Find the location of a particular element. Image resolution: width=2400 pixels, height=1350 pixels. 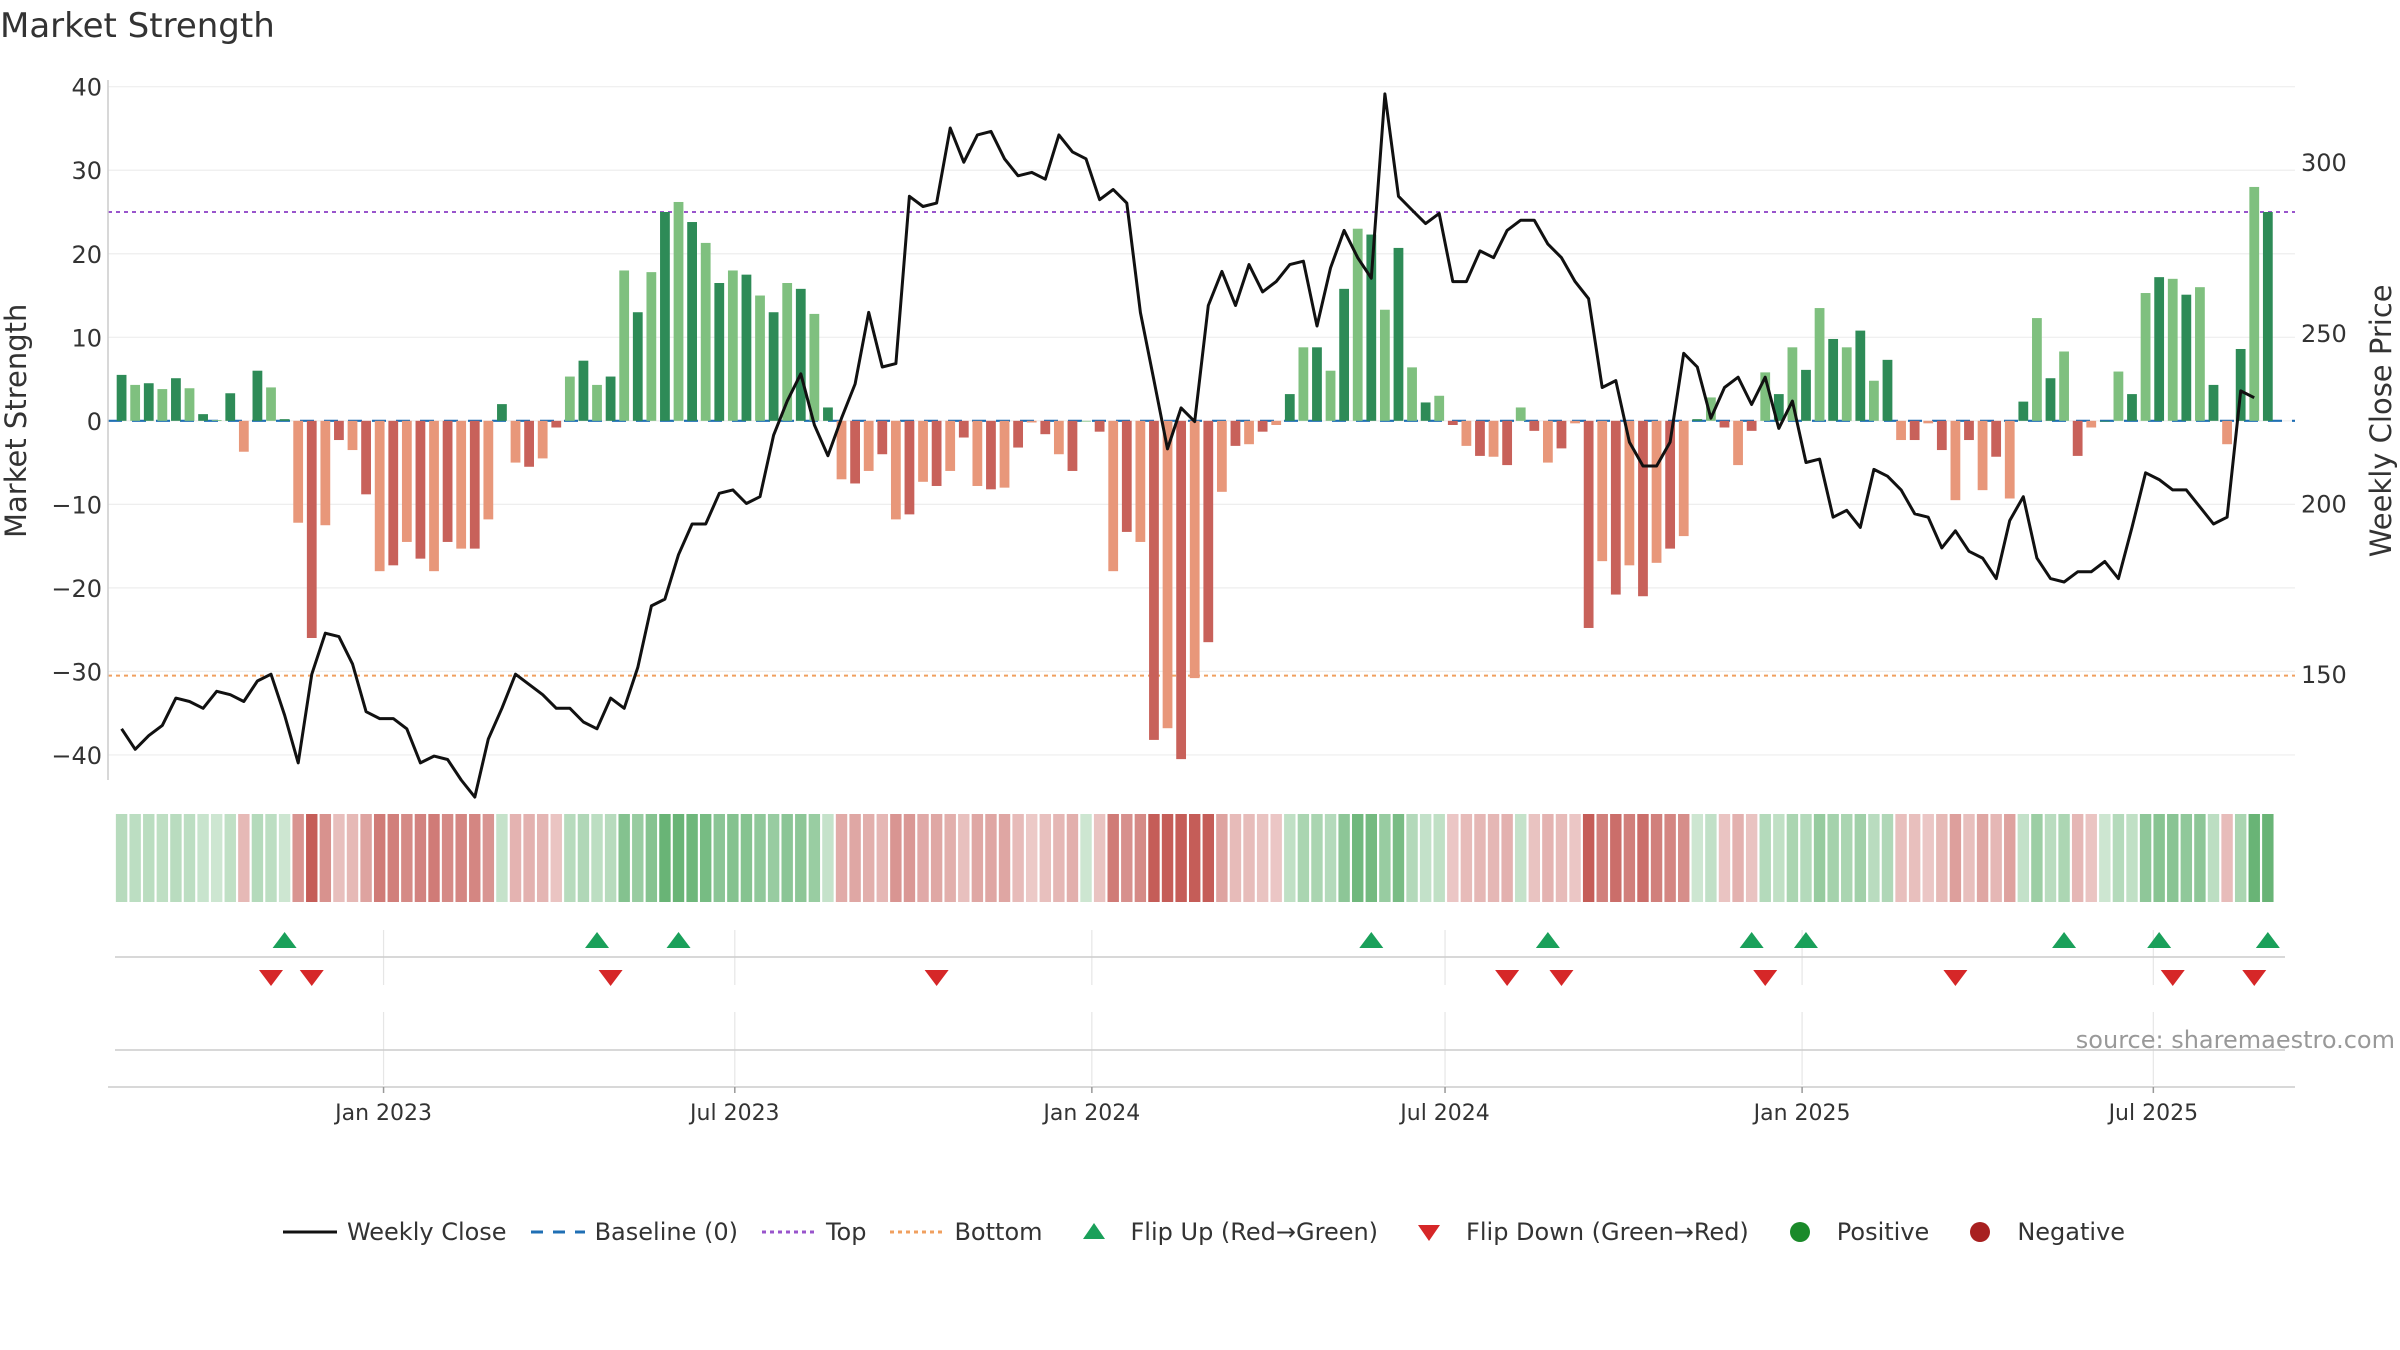

legend-label: Positive is located at coordinates (1883, 1232).